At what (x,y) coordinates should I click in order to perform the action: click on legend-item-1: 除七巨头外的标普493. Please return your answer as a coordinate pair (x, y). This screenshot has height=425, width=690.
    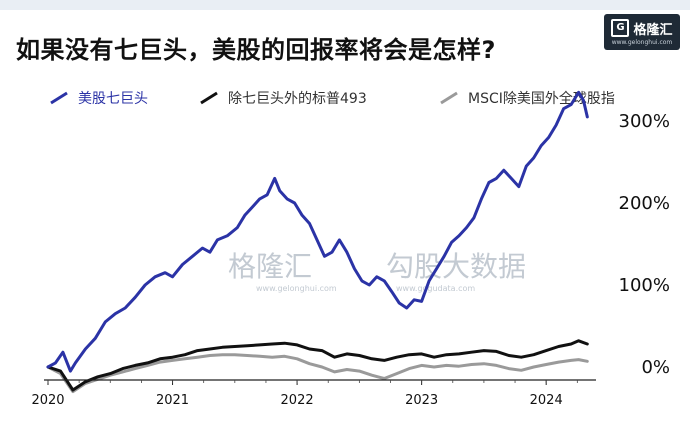
    Looking at the image, I should click on (282, 98).